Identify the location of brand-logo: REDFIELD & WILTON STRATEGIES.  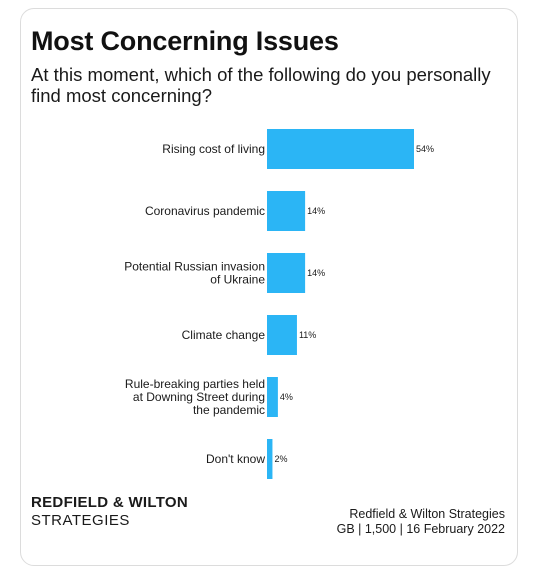
(109, 512).